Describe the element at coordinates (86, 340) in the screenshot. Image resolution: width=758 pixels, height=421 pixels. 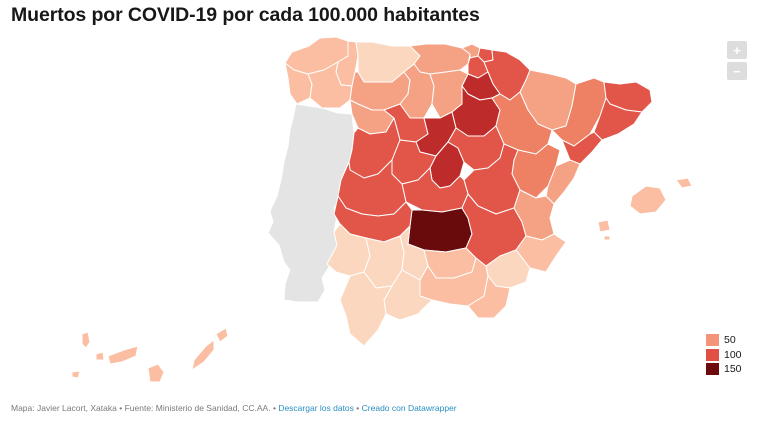
I see `region-la-palma` at that location.